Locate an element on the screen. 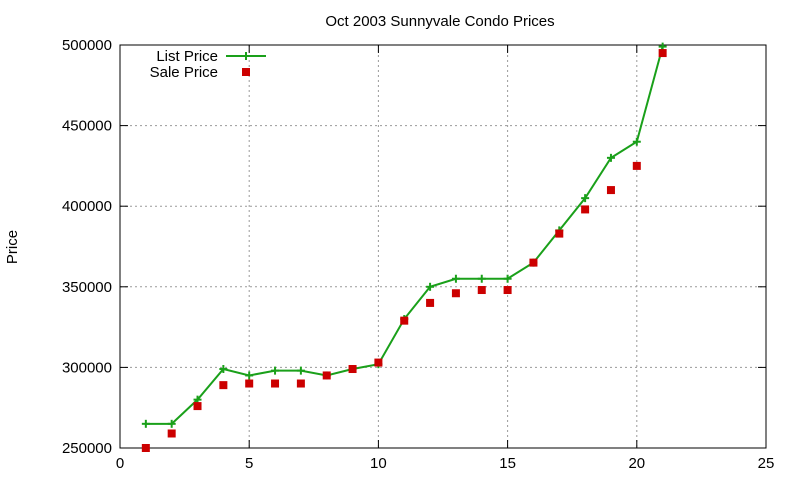 The height and width of the screenshot is (480, 800). x-tick-label: 0 is located at coordinates (120, 463).